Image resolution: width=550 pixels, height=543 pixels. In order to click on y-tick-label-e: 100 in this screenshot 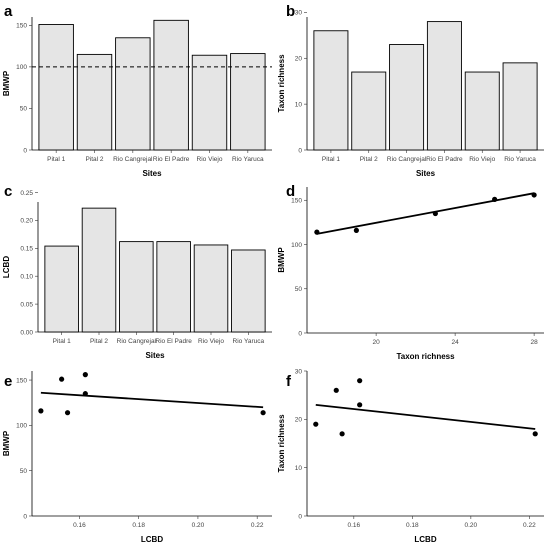, I will do `click(21, 426)`.